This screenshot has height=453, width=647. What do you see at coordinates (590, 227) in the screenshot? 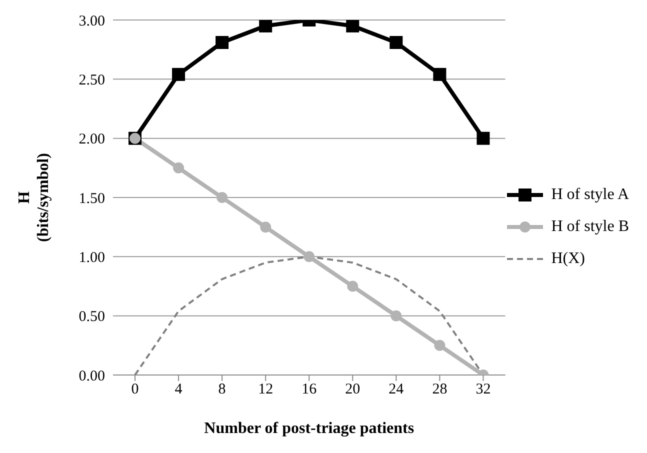
I see `legend-label: H of style B` at bounding box center [590, 227].